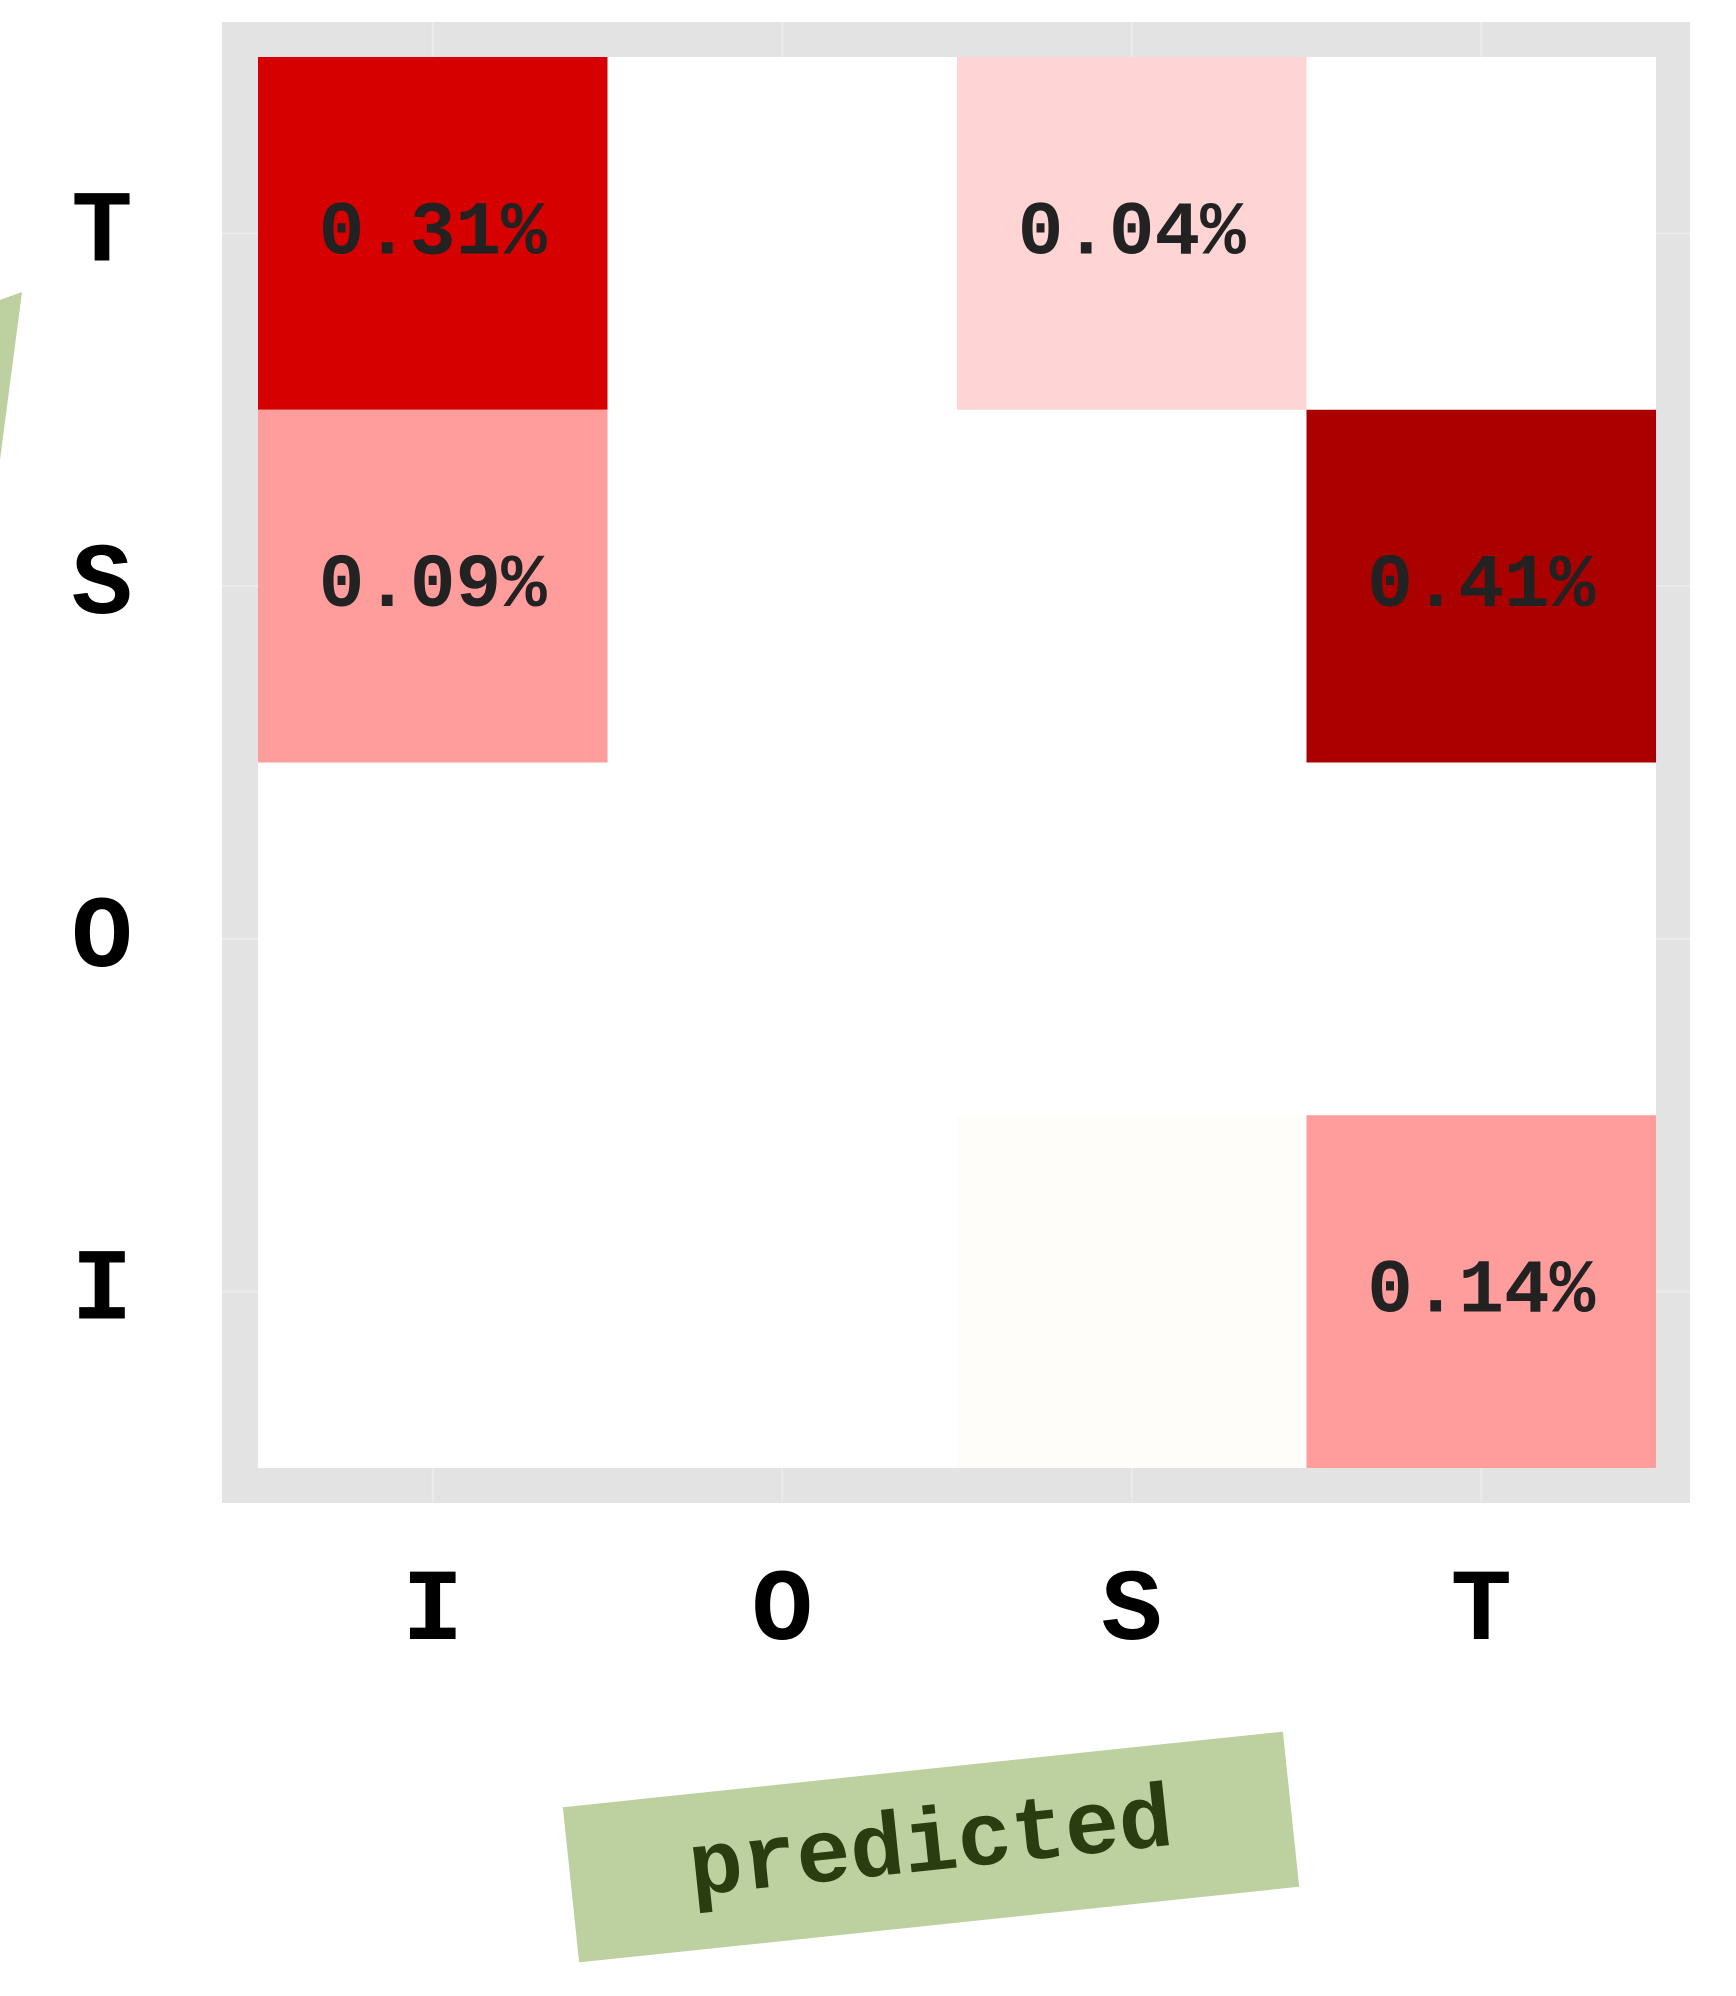  I want to click on xlabel-group: predicted, so click(931, 1847).